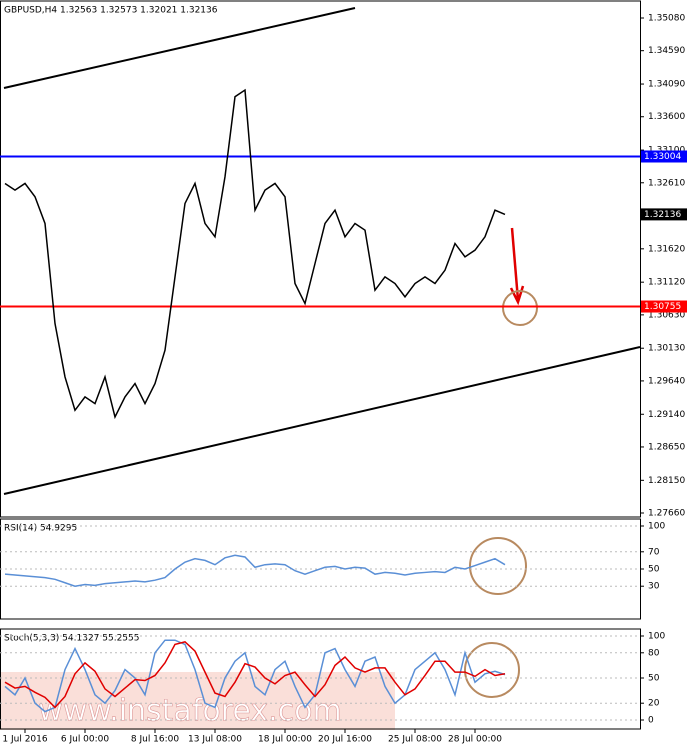 The image size is (688, 748). What do you see at coordinates (24, 740) in the screenshot?
I see `x-tick-label: 1 Jul 2016` at bounding box center [24, 740].